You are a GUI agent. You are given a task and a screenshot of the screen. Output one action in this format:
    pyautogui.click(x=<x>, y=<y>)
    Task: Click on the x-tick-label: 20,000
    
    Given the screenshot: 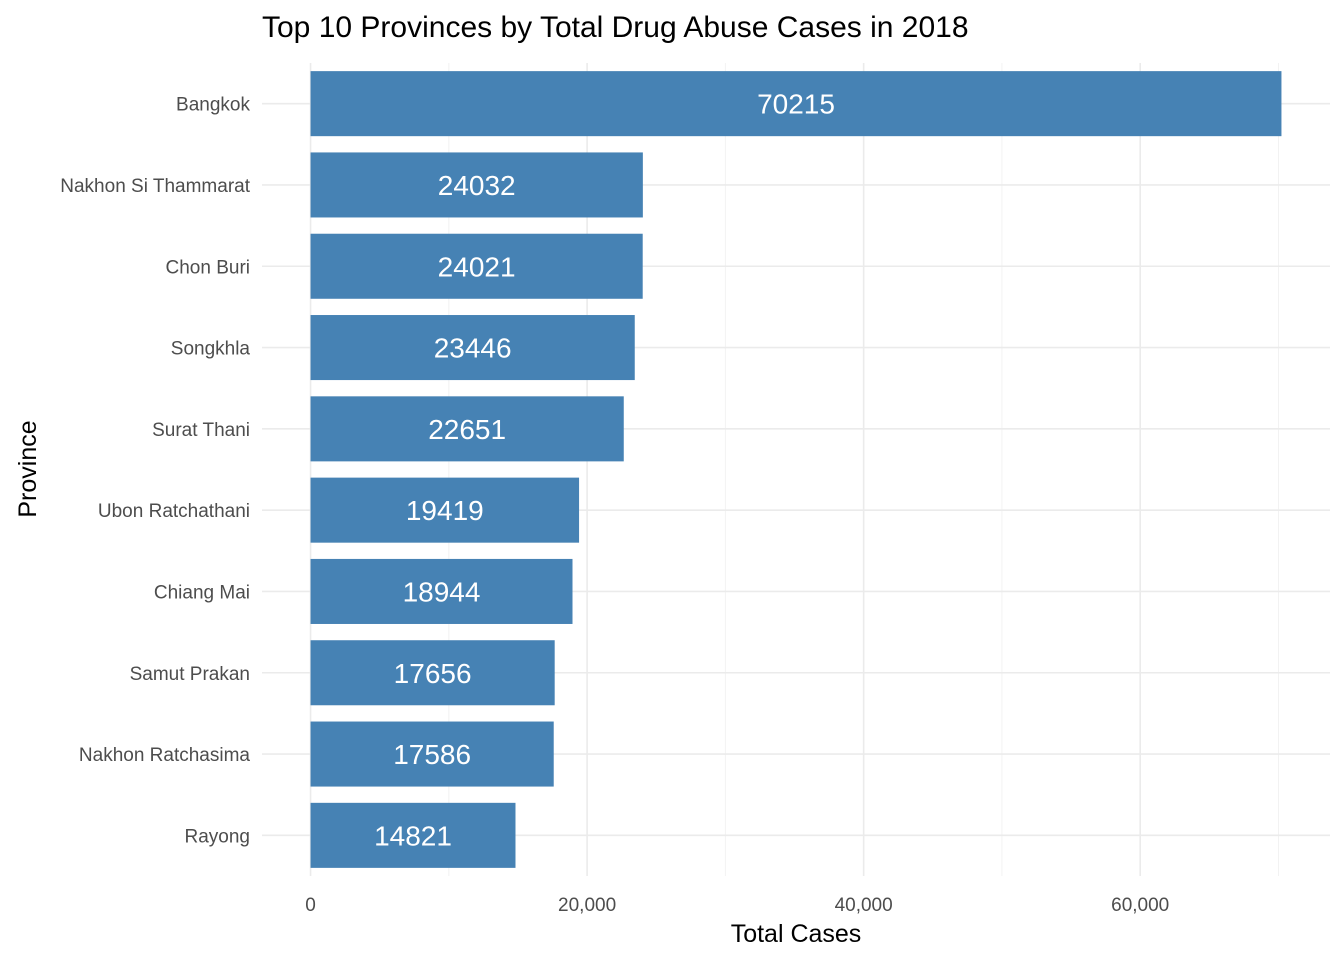 What is the action you would take?
    pyautogui.click(x=587, y=905)
    